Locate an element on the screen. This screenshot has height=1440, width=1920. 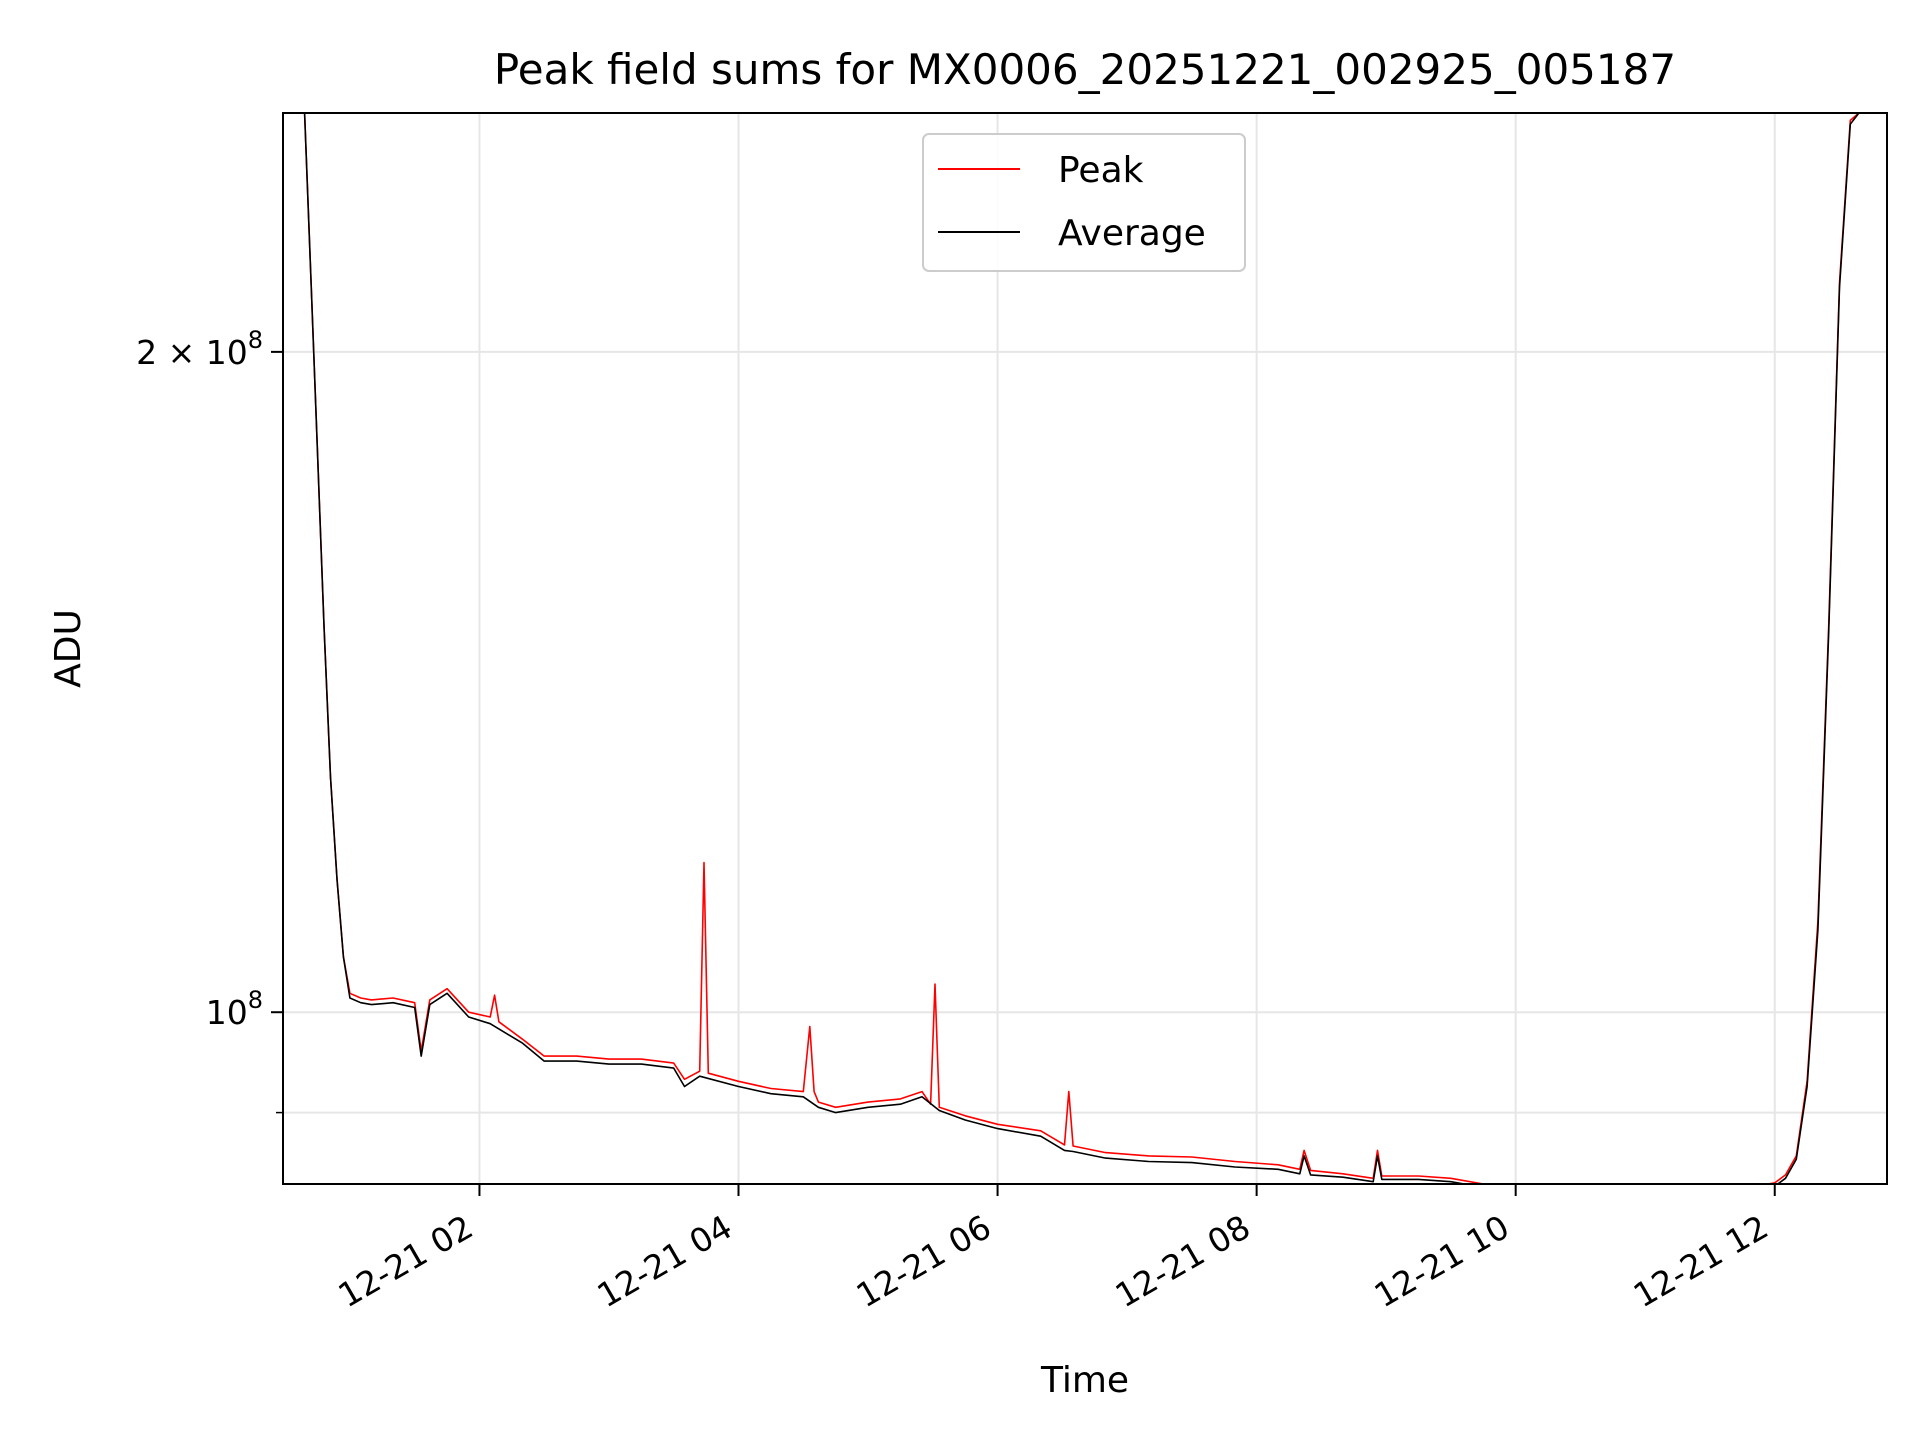
legend-label-average: Average is located at coordinates (1132, 233).